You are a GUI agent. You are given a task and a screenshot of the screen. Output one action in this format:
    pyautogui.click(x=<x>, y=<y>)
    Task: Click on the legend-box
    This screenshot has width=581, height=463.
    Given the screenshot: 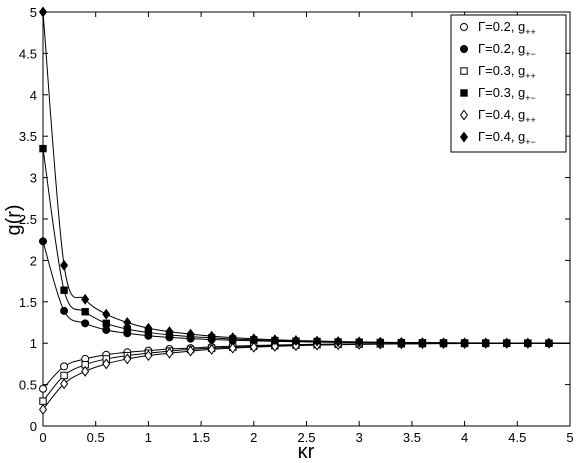 What is the action you would take?
    pyautogui.click(x=508, y=83)
    